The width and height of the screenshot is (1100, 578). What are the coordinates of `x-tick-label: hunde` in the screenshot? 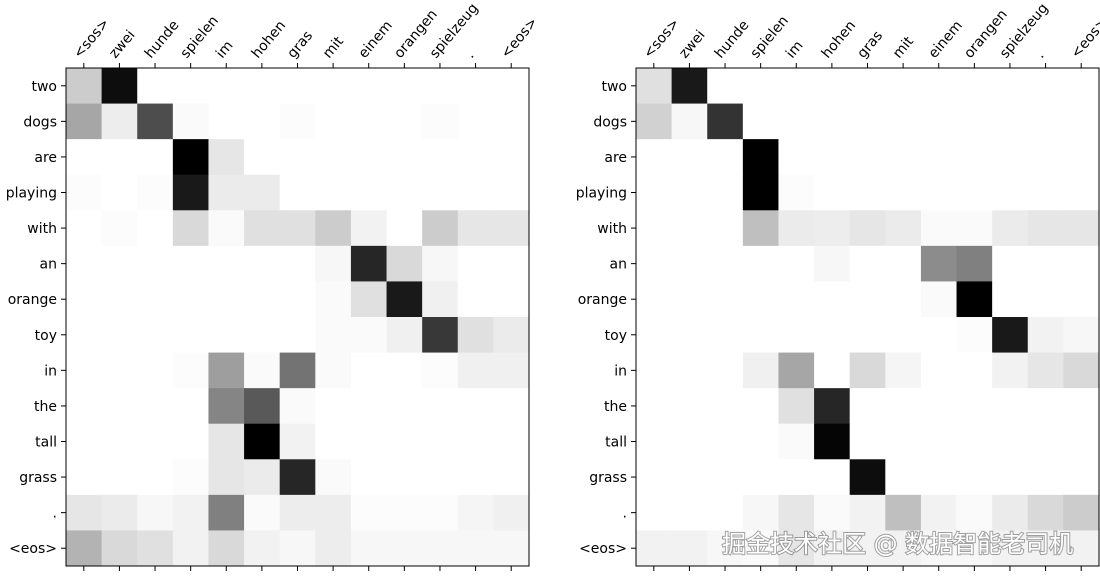 It's located at (162, 39).